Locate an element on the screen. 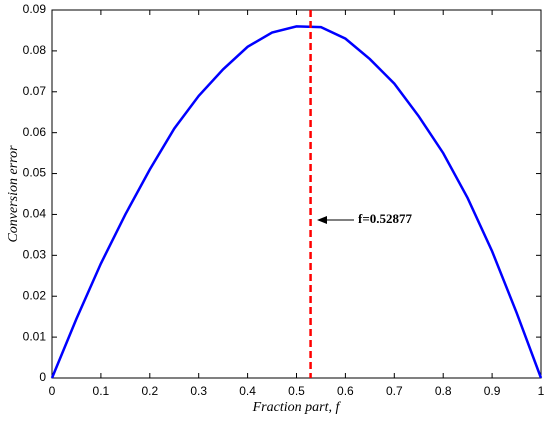 Image resolution: width=550 pixels, height=424 pixels. y-tick-label: 0.04 is located at coordinates (35, 214).